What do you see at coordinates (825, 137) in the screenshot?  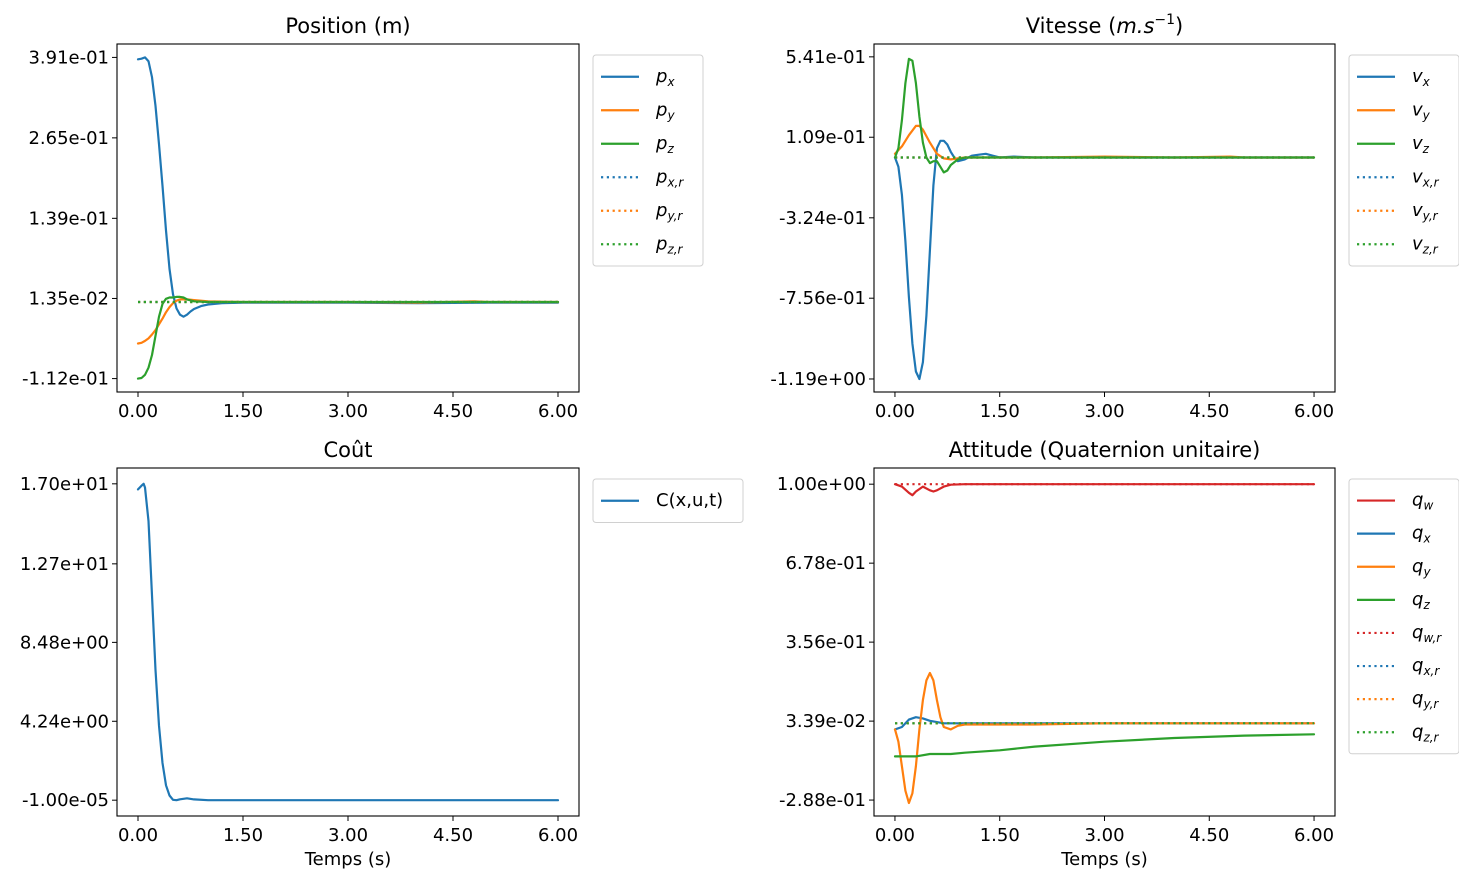 I see `y-tick-label: 1.09e-01` at bounding box center [825, 137].